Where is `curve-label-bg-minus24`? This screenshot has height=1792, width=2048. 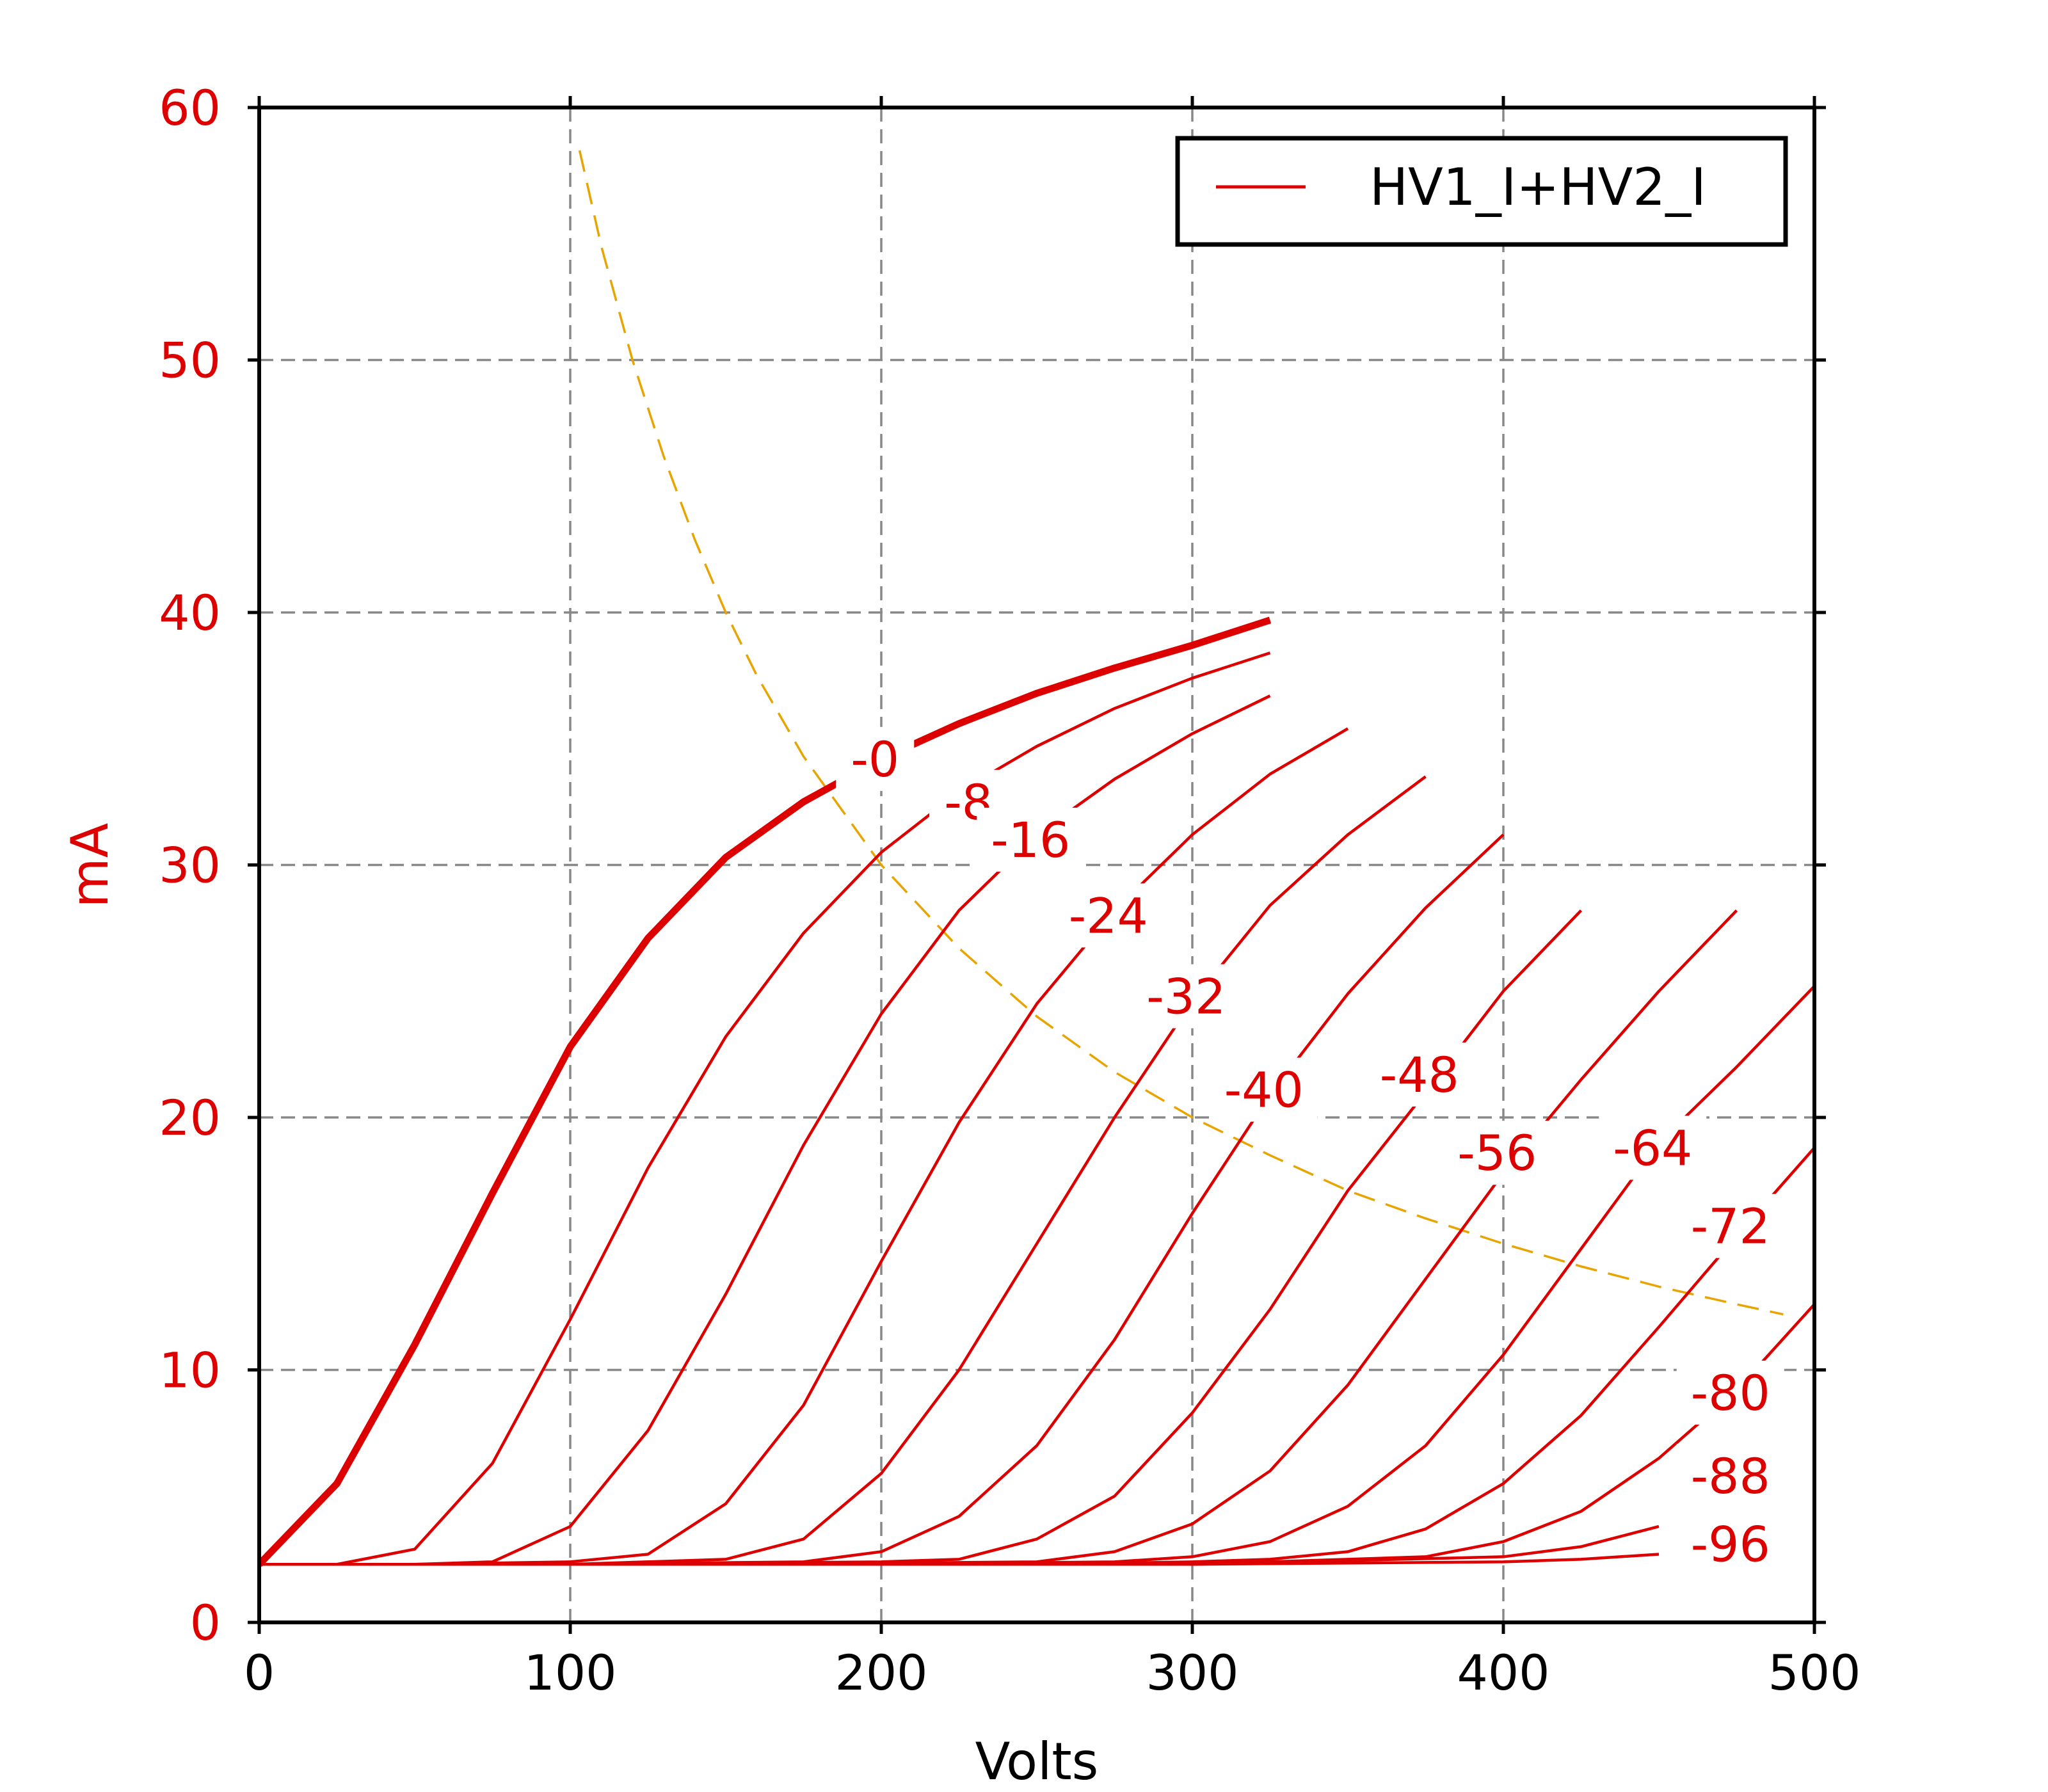 curve-label-bg-minus24 is located at coordinates (1108, 915).